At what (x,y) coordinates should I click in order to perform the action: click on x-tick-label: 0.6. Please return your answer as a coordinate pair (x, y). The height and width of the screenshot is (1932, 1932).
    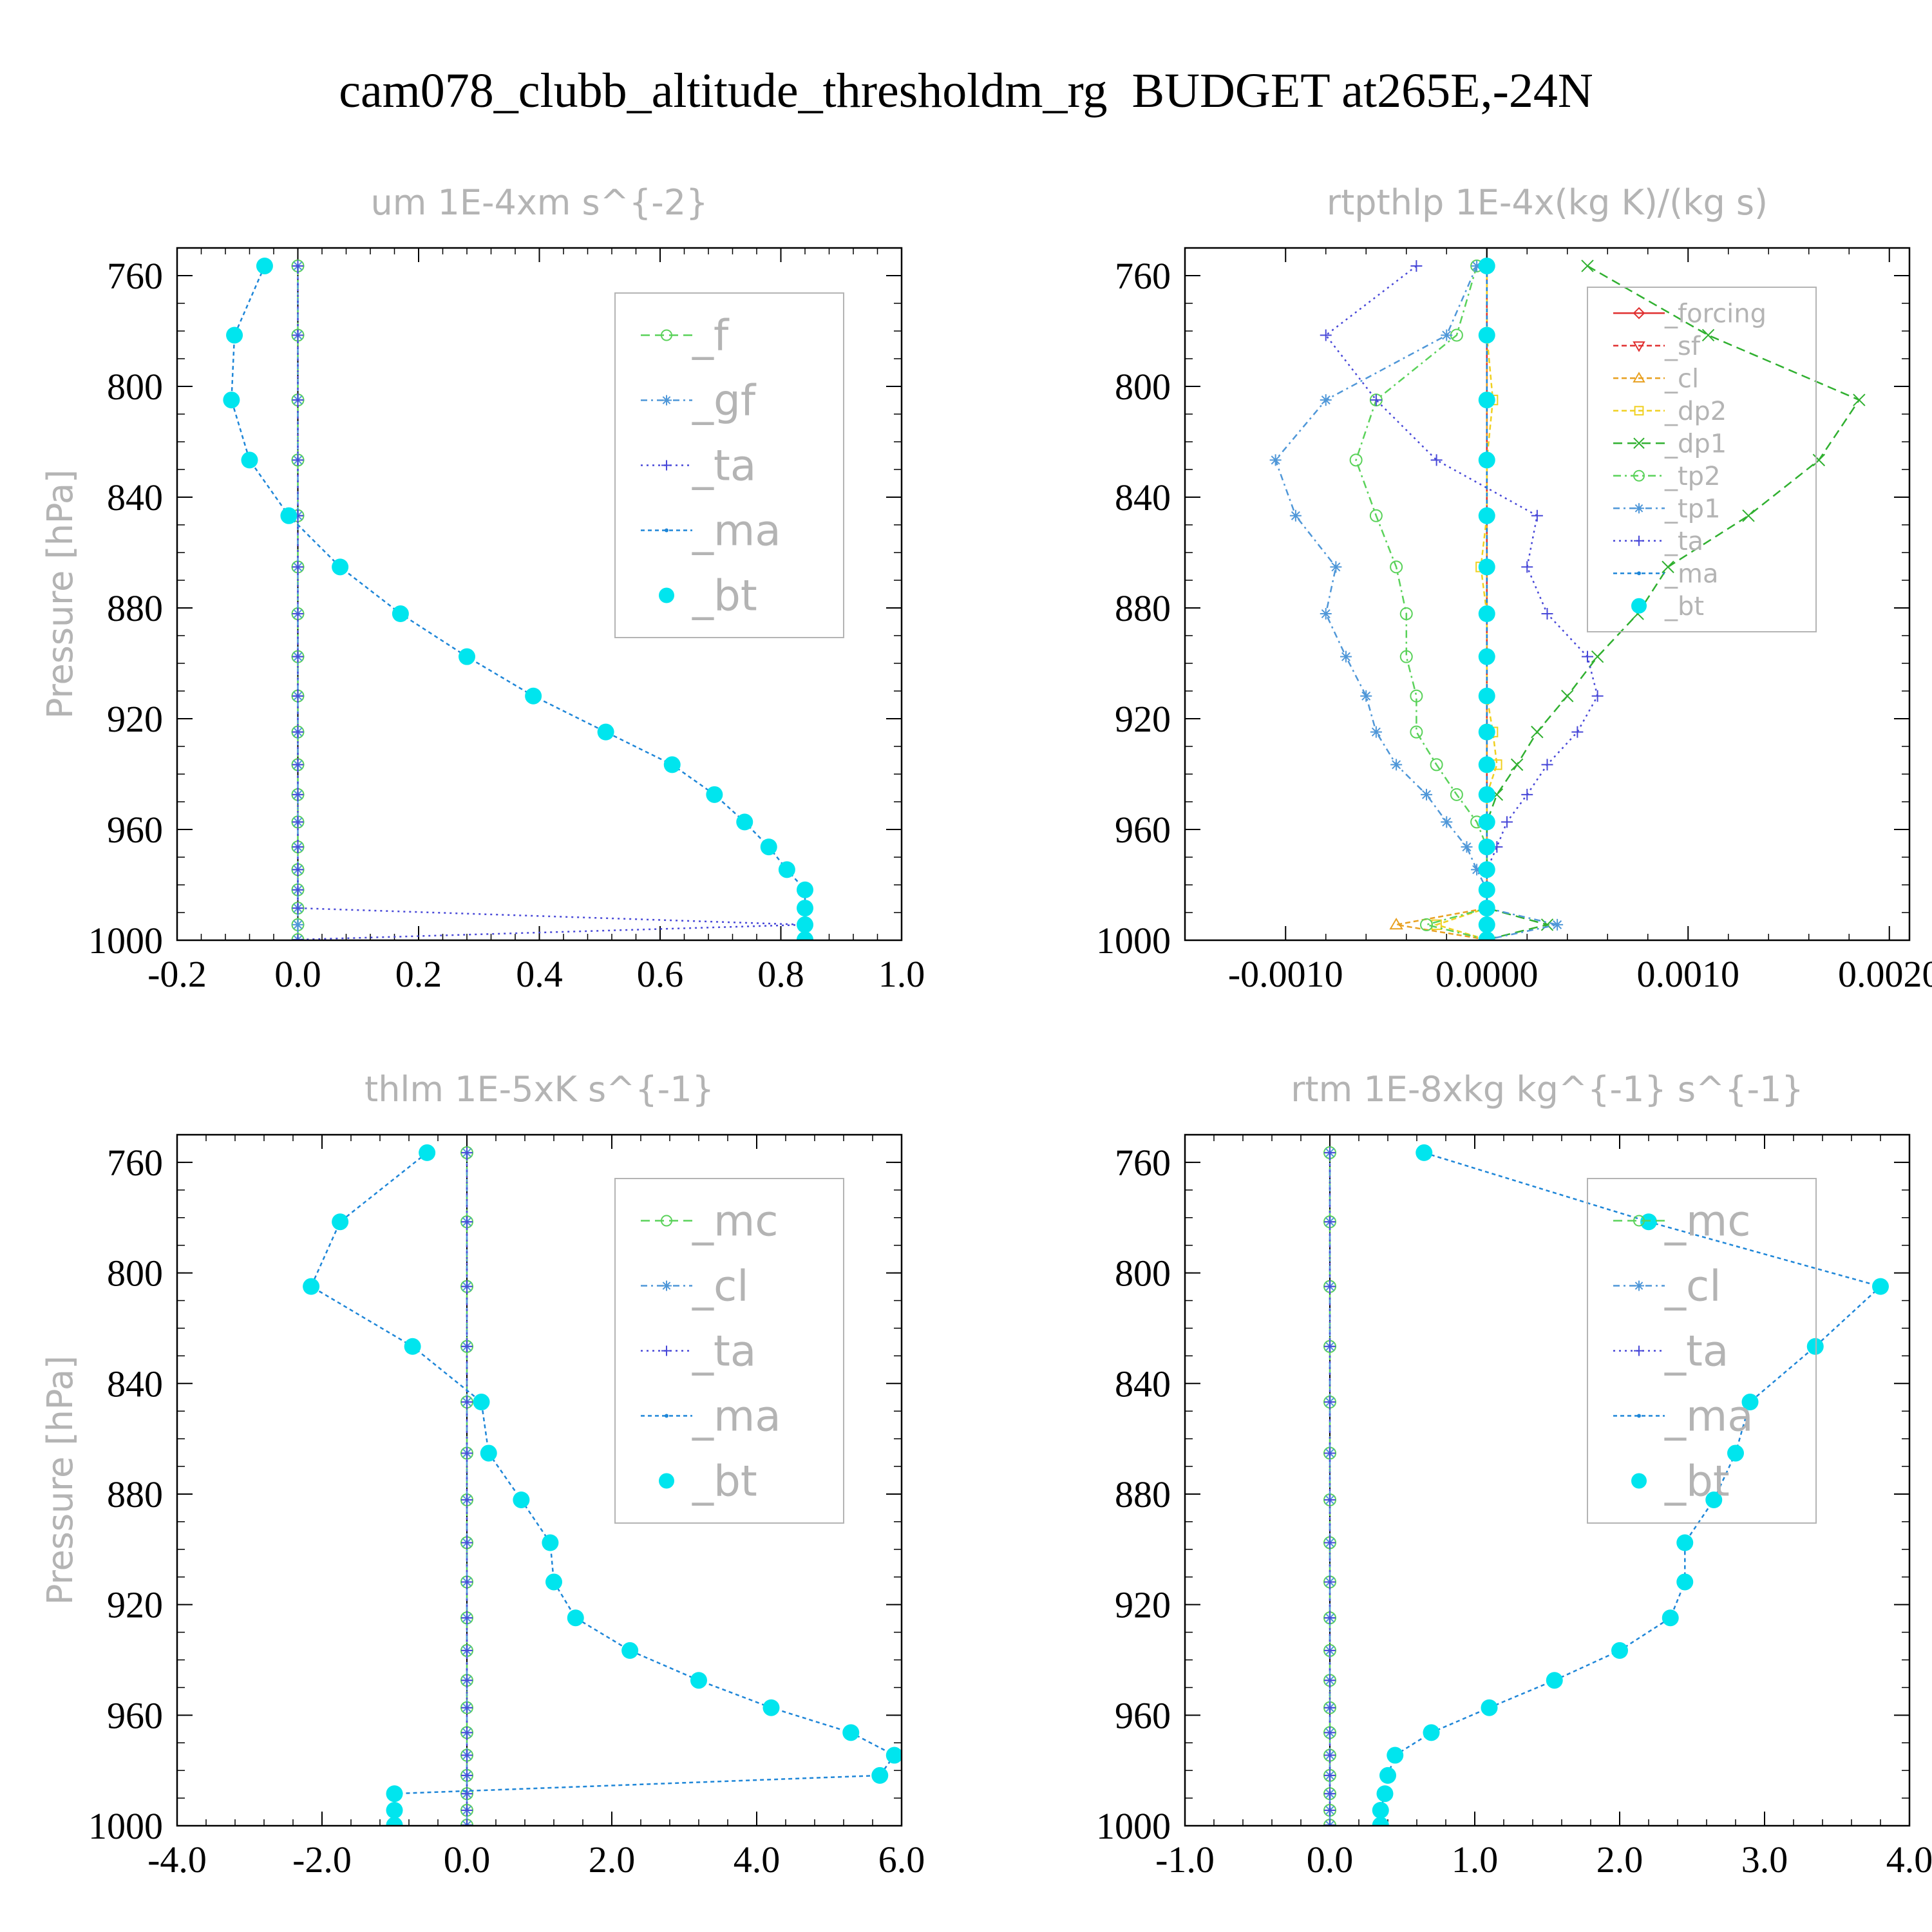
    Looking at the image, I should click on (660, 974).